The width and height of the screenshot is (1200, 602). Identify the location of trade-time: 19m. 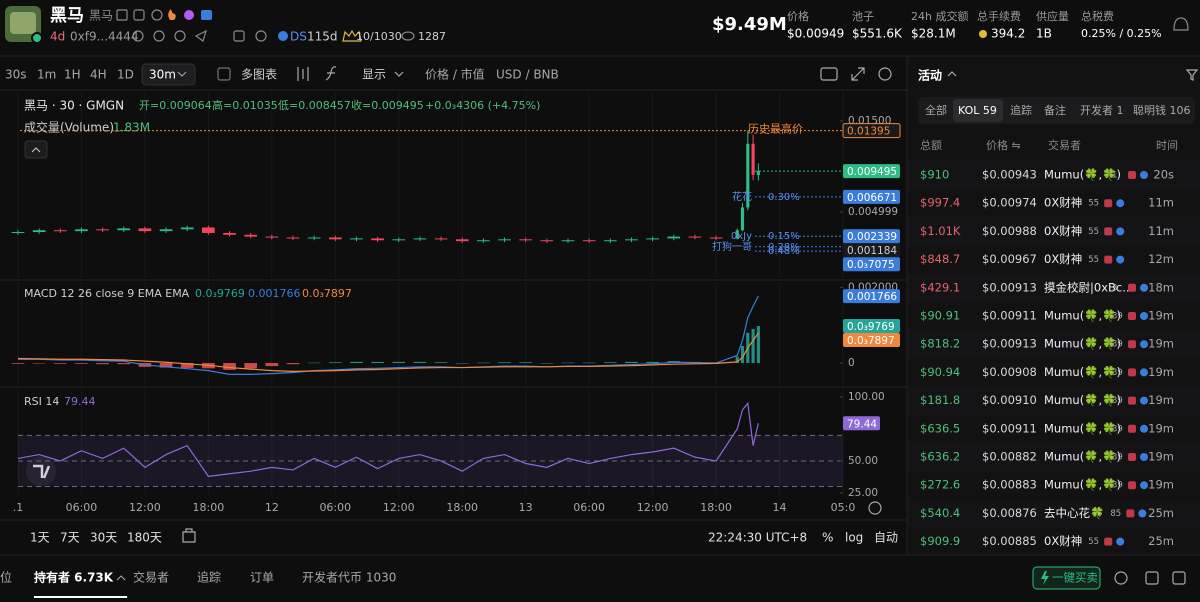
(1161, 344).